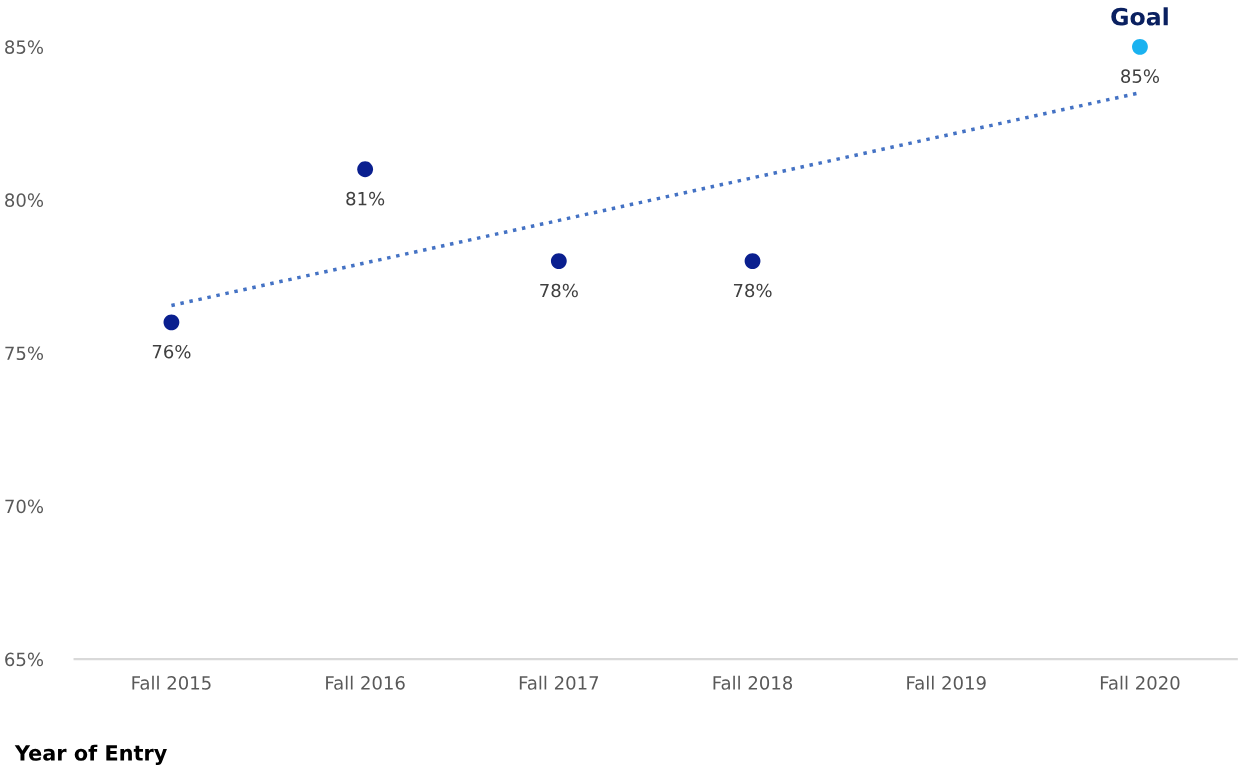 The height and width of the screenshot is (780, 1243). Describe the element at coordinates (24, 353) in the screenshot. I see `y-tick-label: 75%` at that location.